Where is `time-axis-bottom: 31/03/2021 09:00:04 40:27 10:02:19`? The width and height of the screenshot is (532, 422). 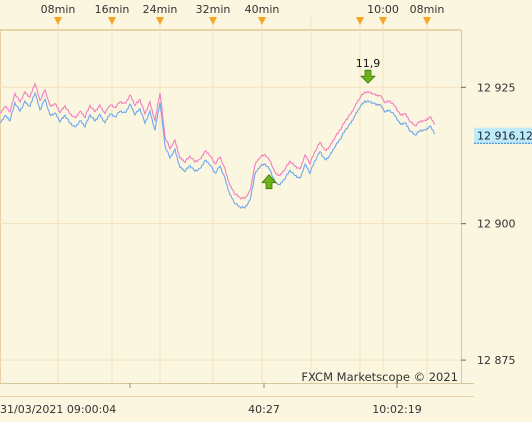 time-axis-bottom: 31/03/2021 09:00:04 40:27 10:02:19 is located at coordinates (237, 399).